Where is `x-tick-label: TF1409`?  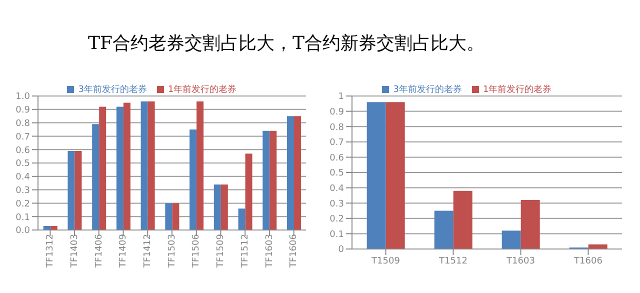
x-tick-label: TF1409 is located at coordinates (123, 251).